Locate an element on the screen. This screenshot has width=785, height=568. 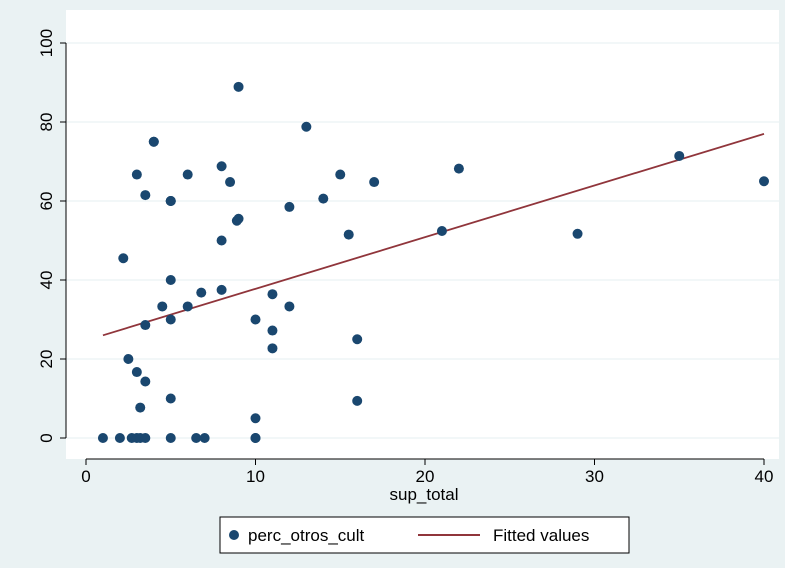
y-tick-label-100: 100 is located at coordinates (46, 43).